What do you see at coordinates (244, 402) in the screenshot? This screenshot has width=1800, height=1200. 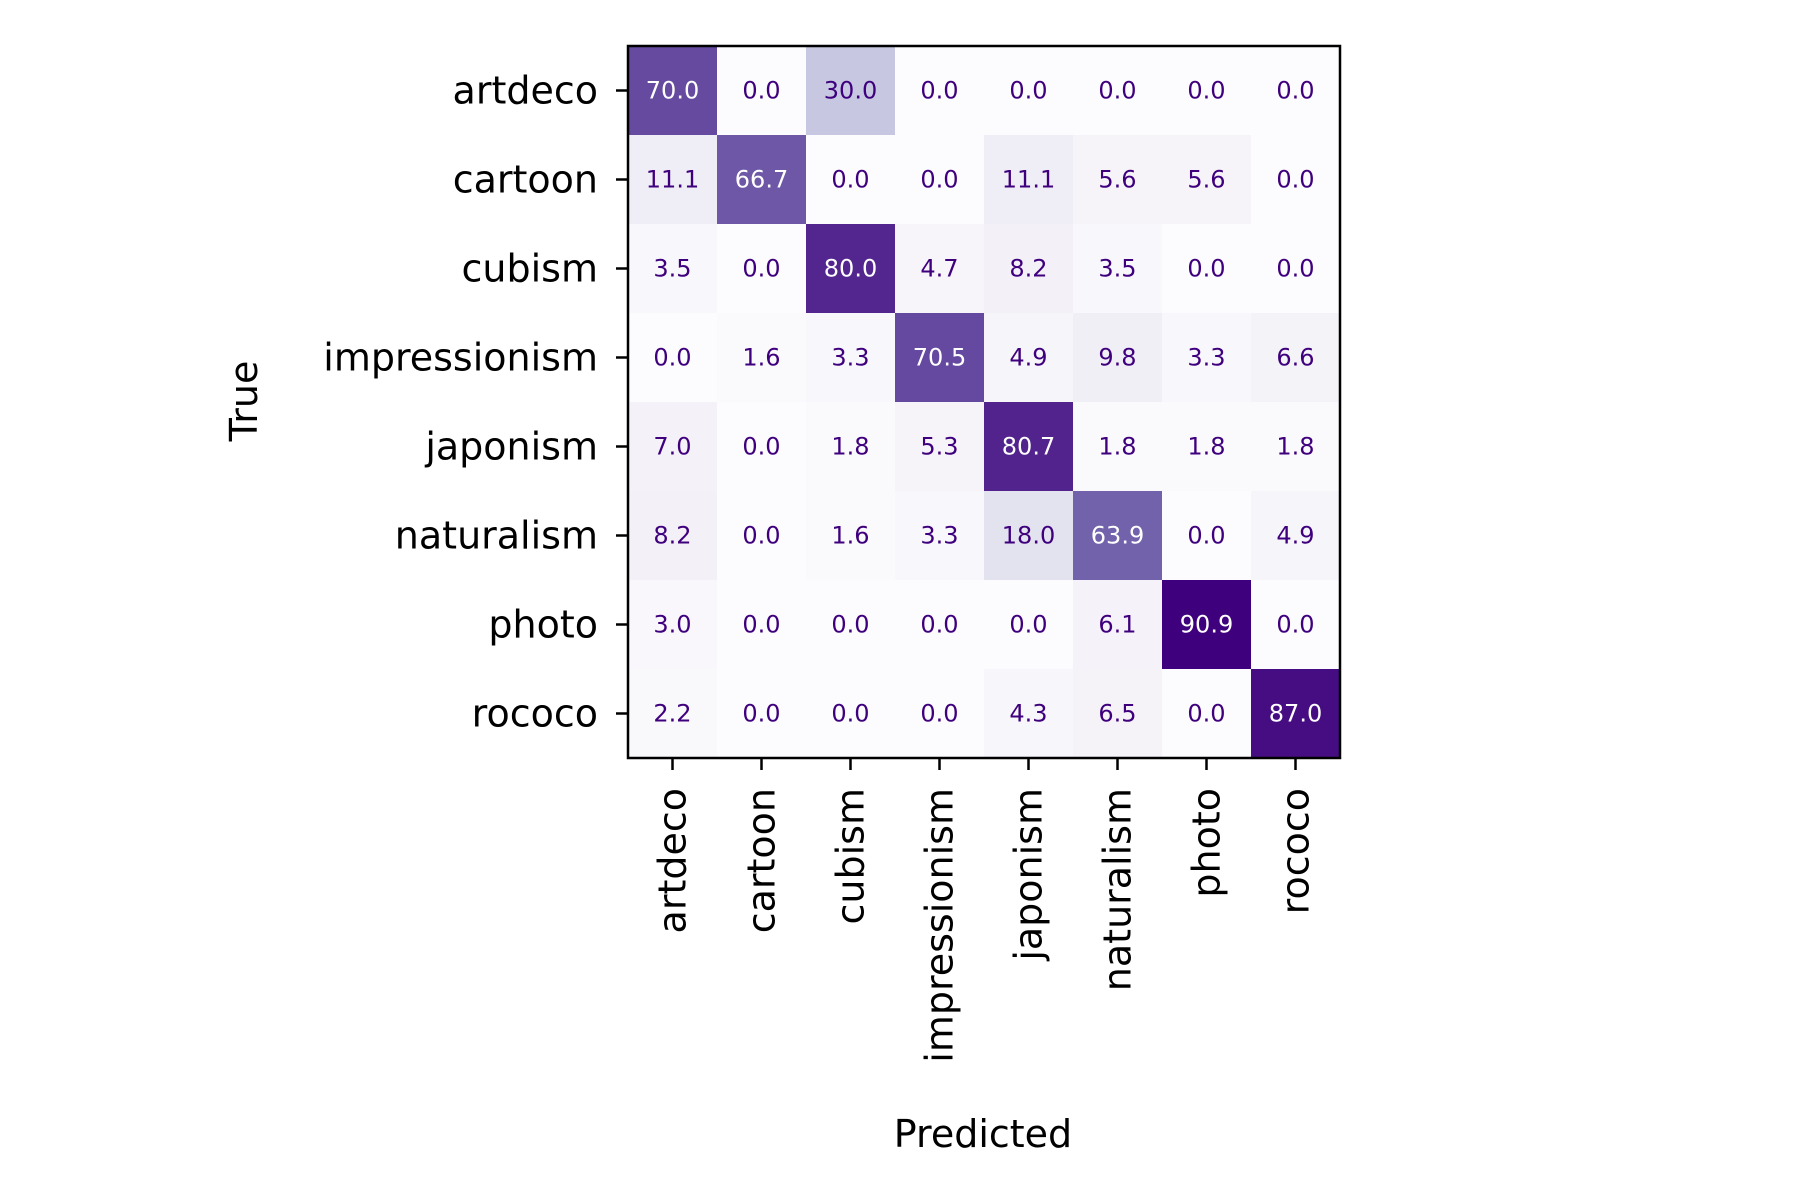 I see `y-axis-label: True` at bounding box center [244, 402].